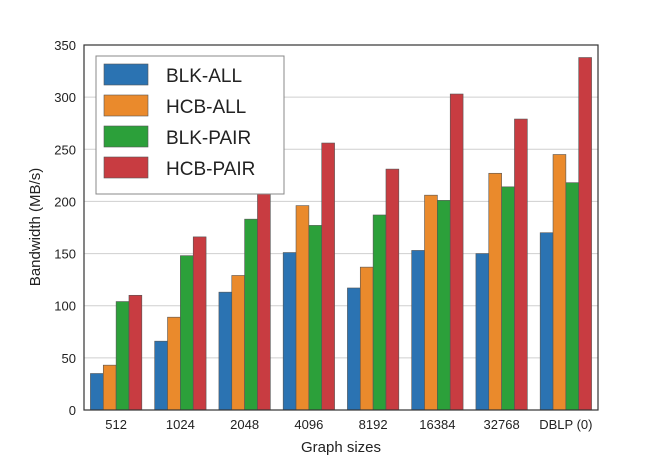 This screenshot has height=457, width=664. What do you see at coordinates (204, 76) in the screenshot?
I see `legend-label: BLK-ALL` at bounding box center [204, 76].